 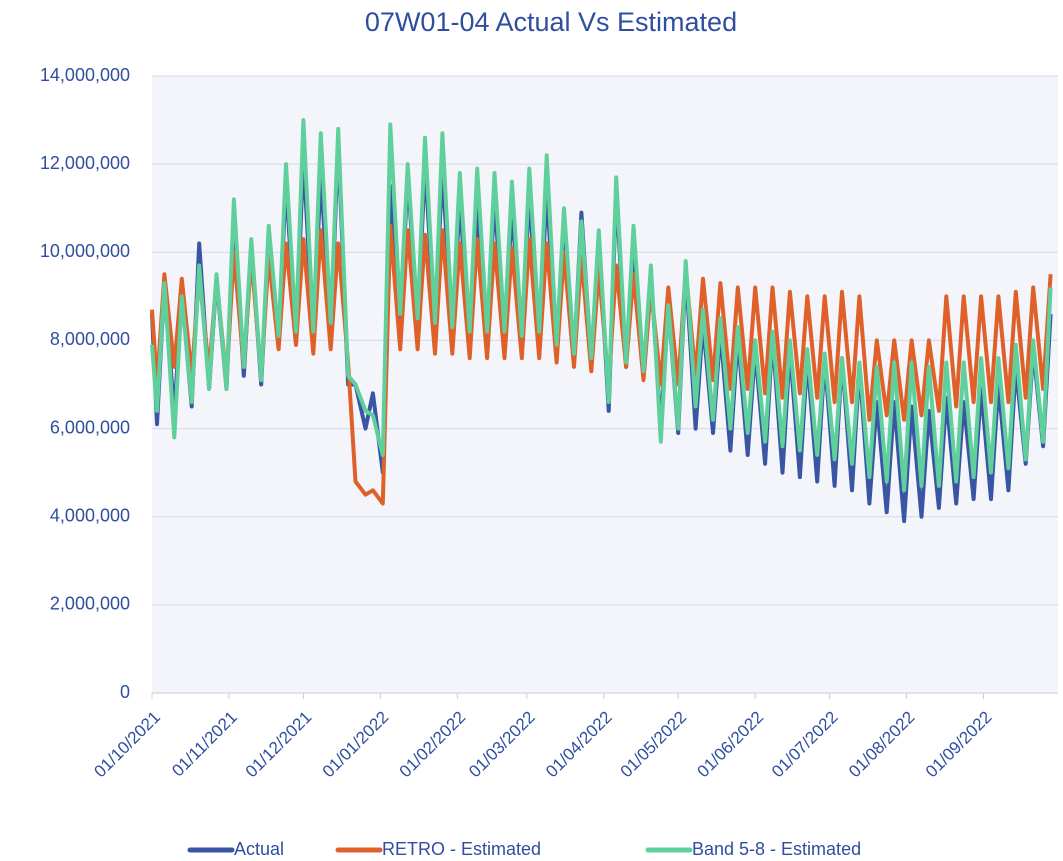 What do you see at coordinates (204, 744) in the screenshot?
I see `x-tick-label: 01/11/2021` at bounding box center [204, 744].